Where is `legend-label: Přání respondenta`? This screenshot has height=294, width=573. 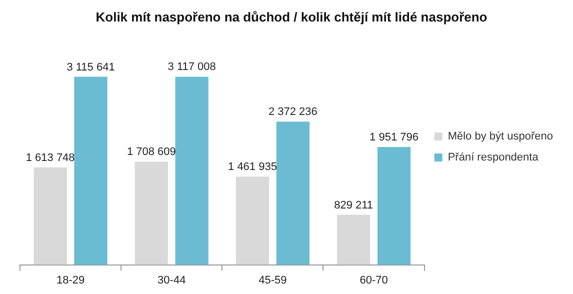 legend-label: Přání respondenta is located at coordinates (494, 158).